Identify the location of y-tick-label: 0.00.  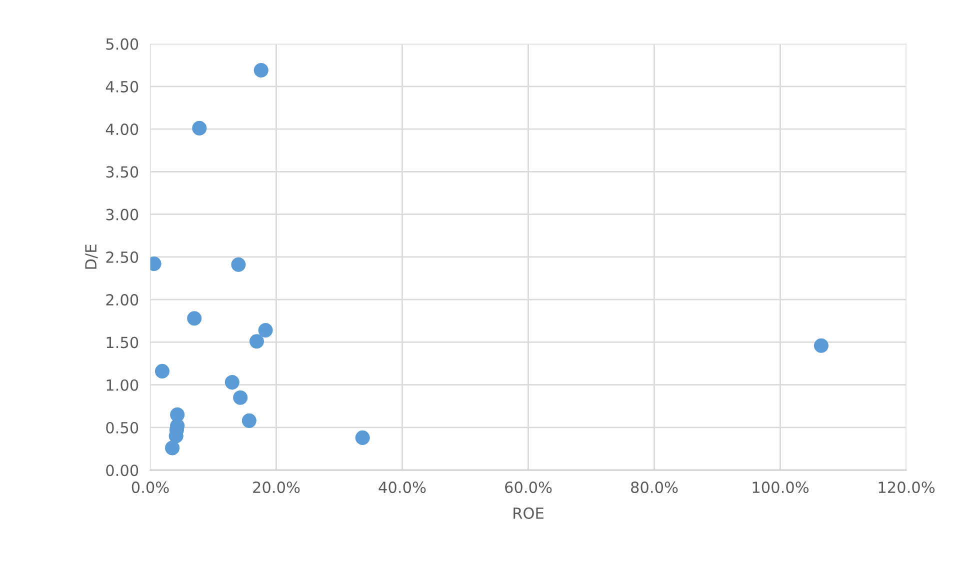
(122, 470).